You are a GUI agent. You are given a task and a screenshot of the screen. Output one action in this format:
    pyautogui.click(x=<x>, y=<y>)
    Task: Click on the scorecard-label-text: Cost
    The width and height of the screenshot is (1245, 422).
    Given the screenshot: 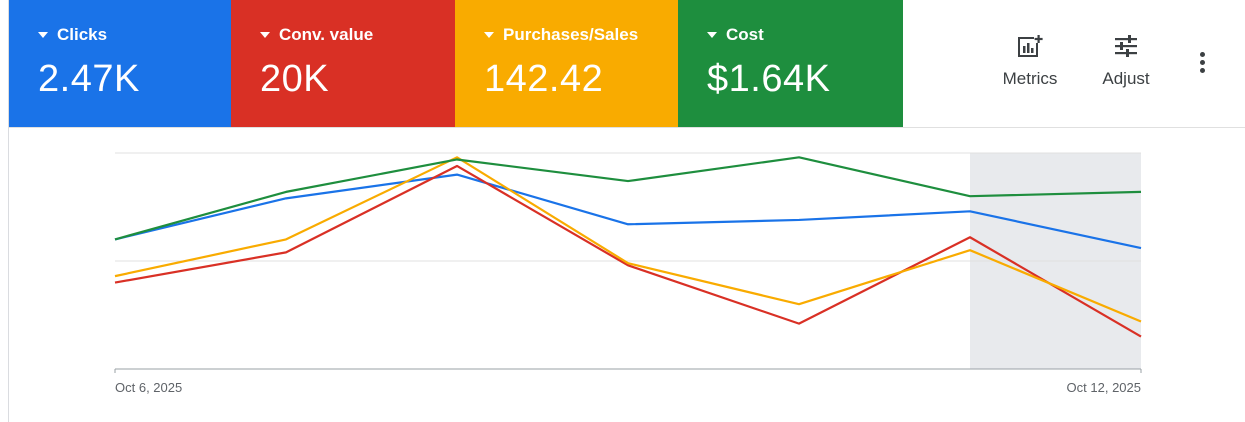 What is the action you would take?
    pyautogui.click(x=745, y=34)
    